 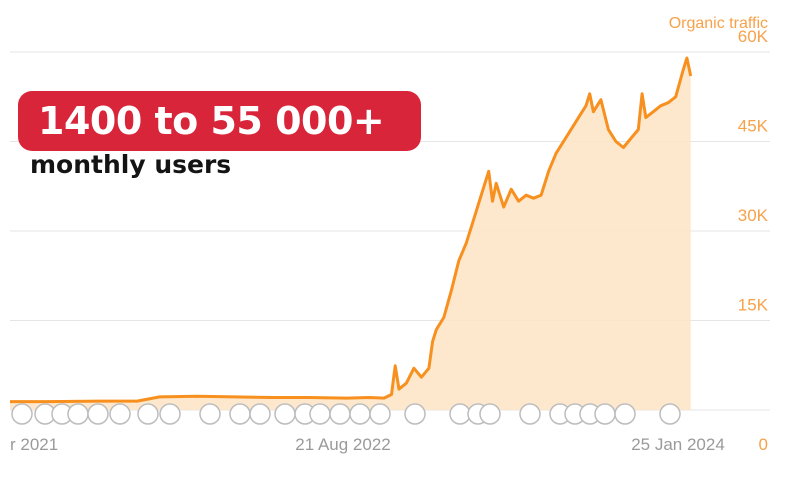 What do you see at coordinates (753, 36) in the screenshot?
I see `y-tick-label: 60K` at bounding box center [753, 36].